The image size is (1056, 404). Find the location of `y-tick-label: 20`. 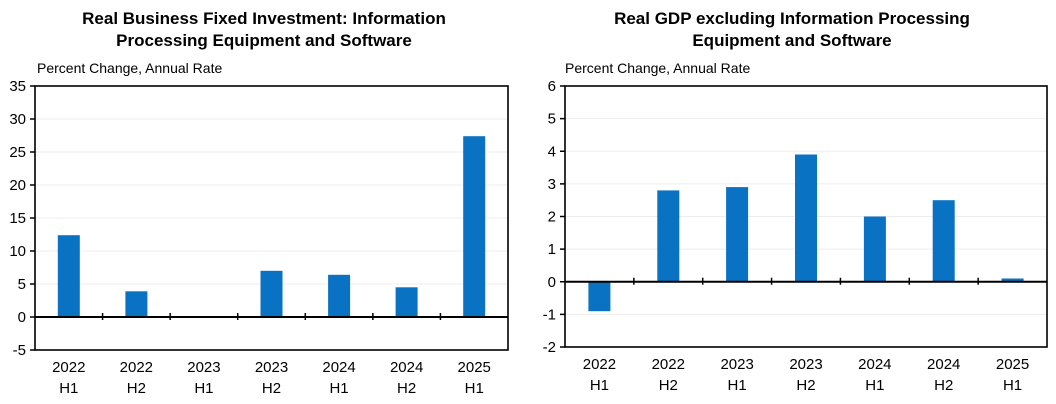

y-tick-label: 20 is located at coordinates (17, 185).